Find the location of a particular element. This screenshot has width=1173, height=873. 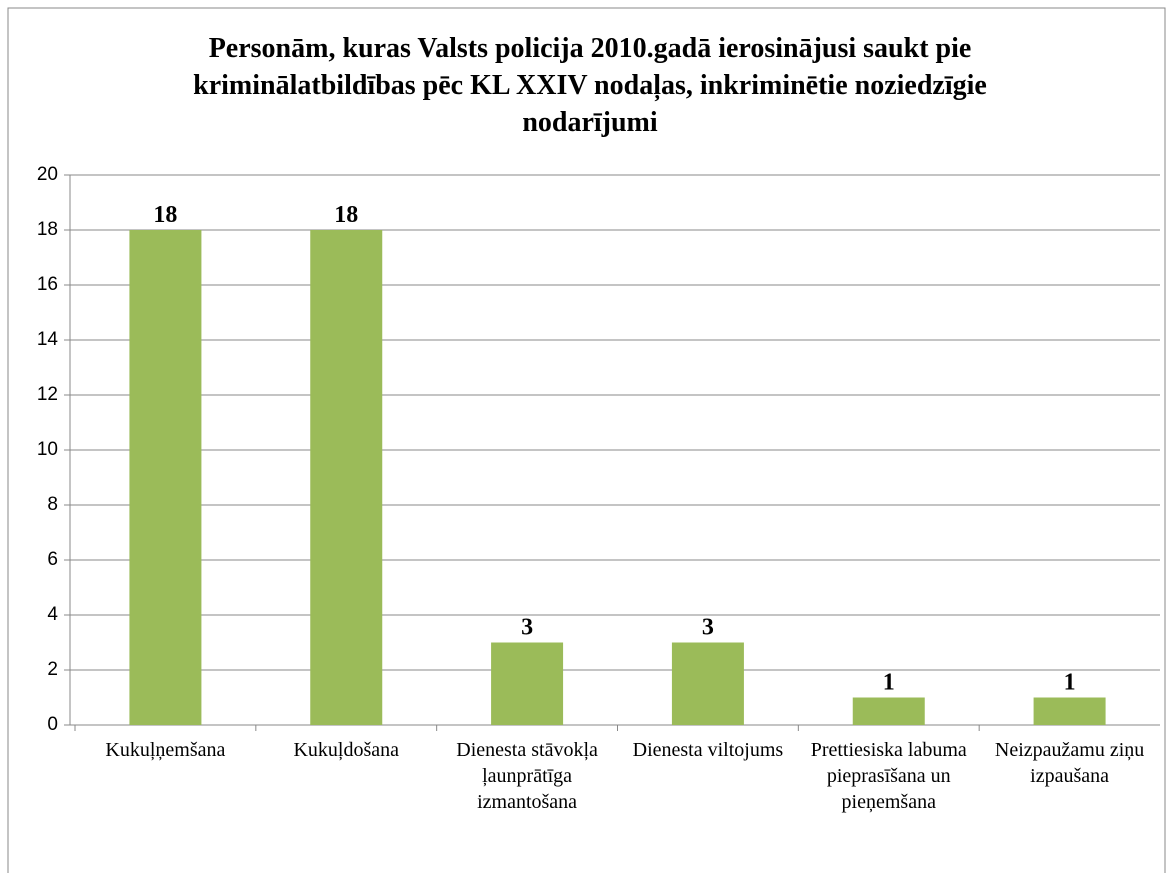

y-tick-label: 6 is located at coordinates (52, 559).